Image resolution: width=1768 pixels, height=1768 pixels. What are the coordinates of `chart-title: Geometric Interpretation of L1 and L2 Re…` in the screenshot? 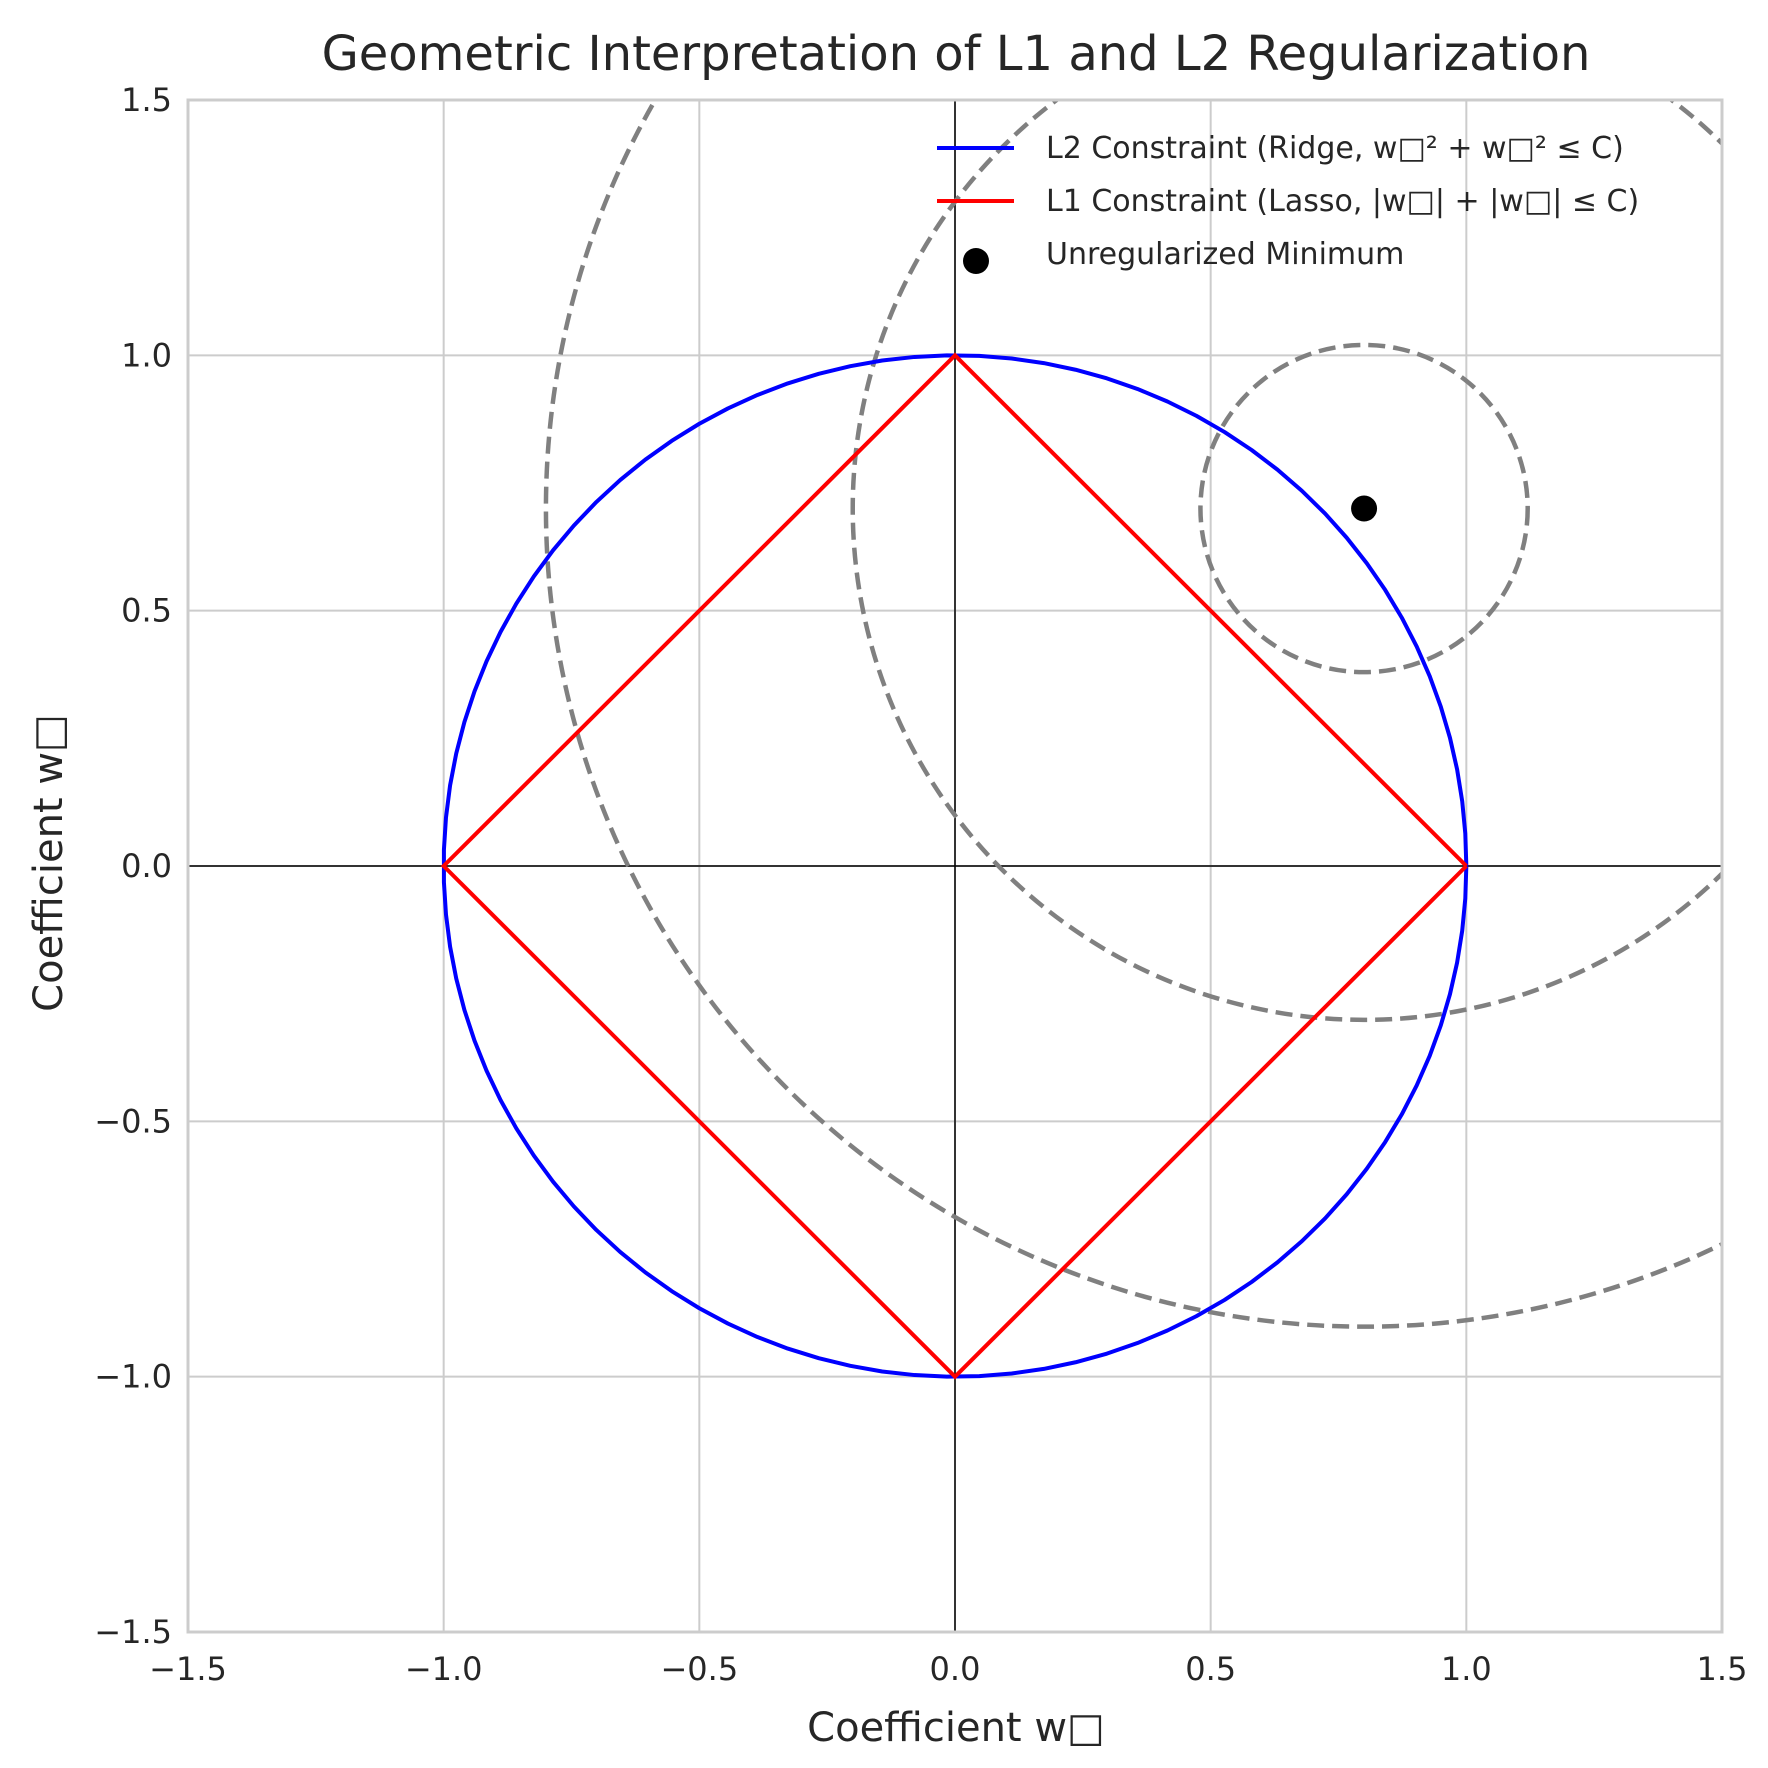 It's located at (956, 54).